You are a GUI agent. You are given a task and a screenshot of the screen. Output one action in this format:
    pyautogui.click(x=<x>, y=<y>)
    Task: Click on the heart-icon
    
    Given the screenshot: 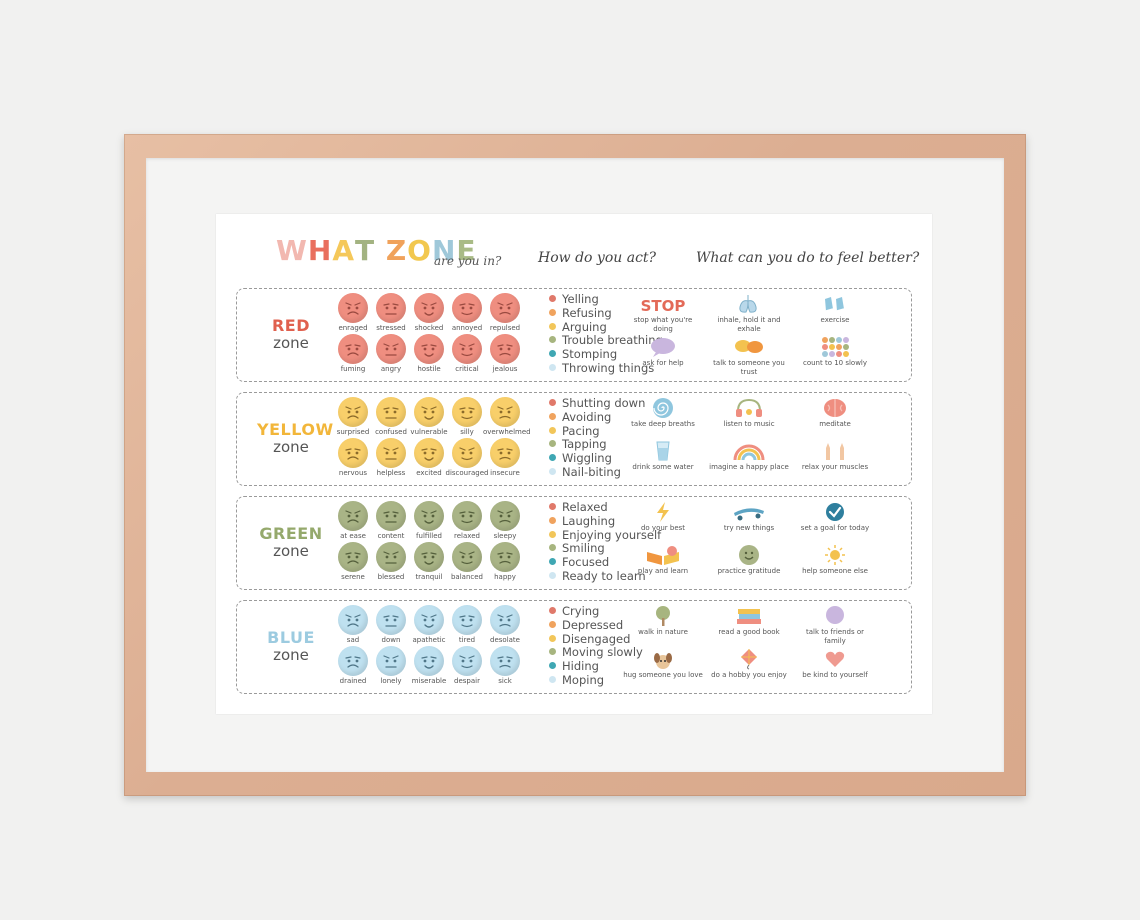 What is the action you would take?
    pyautogui.click(x=835, y=659)
    